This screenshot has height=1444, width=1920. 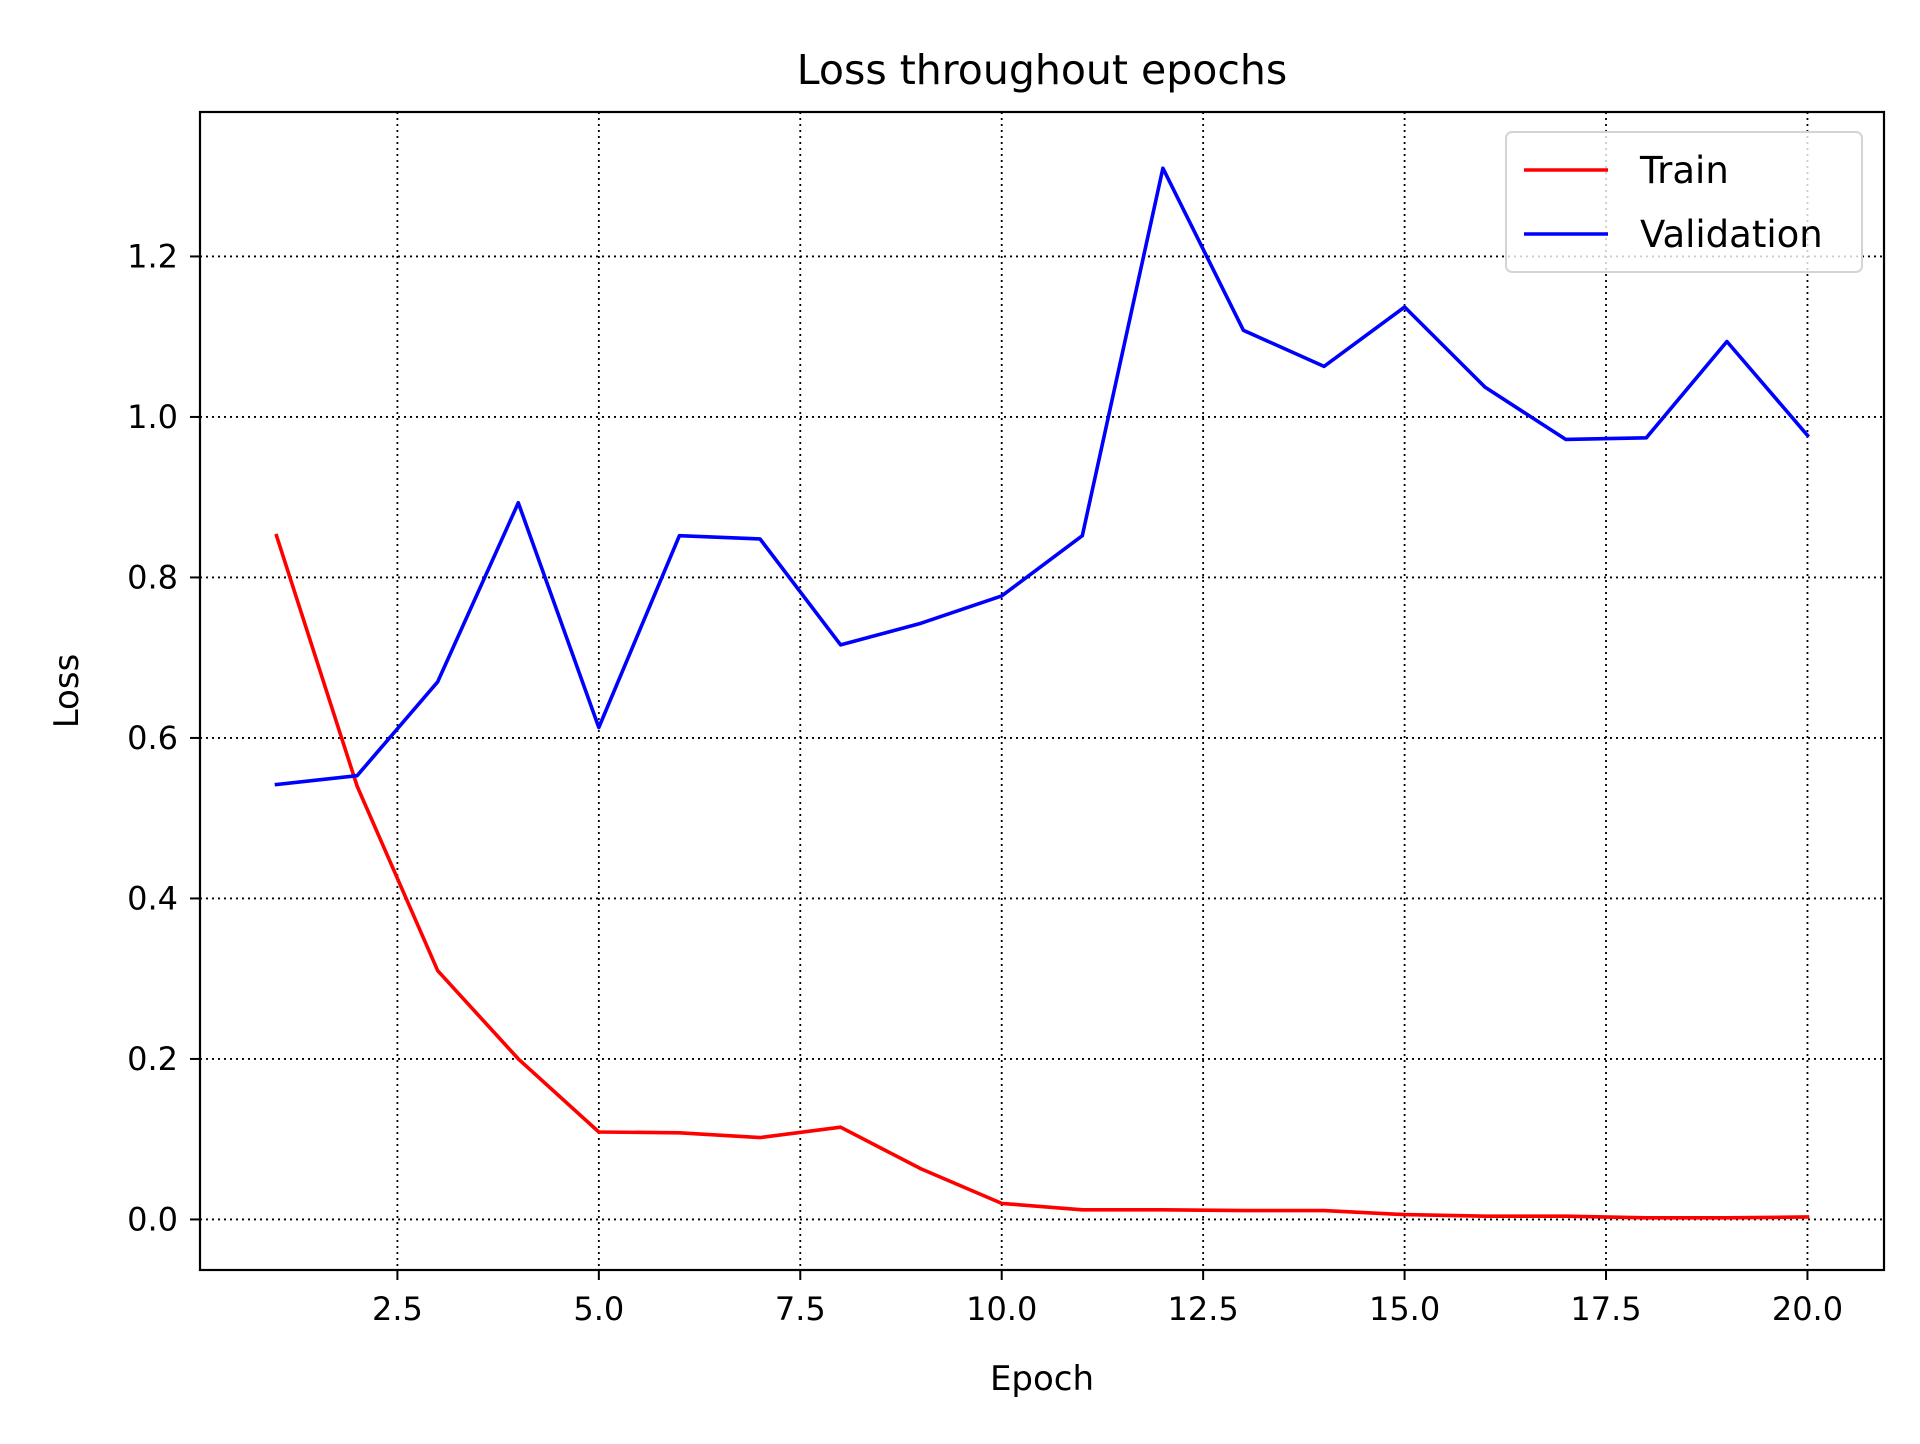 I want to click on x-tick-label: 5.0, so click(x=598, y=1309).